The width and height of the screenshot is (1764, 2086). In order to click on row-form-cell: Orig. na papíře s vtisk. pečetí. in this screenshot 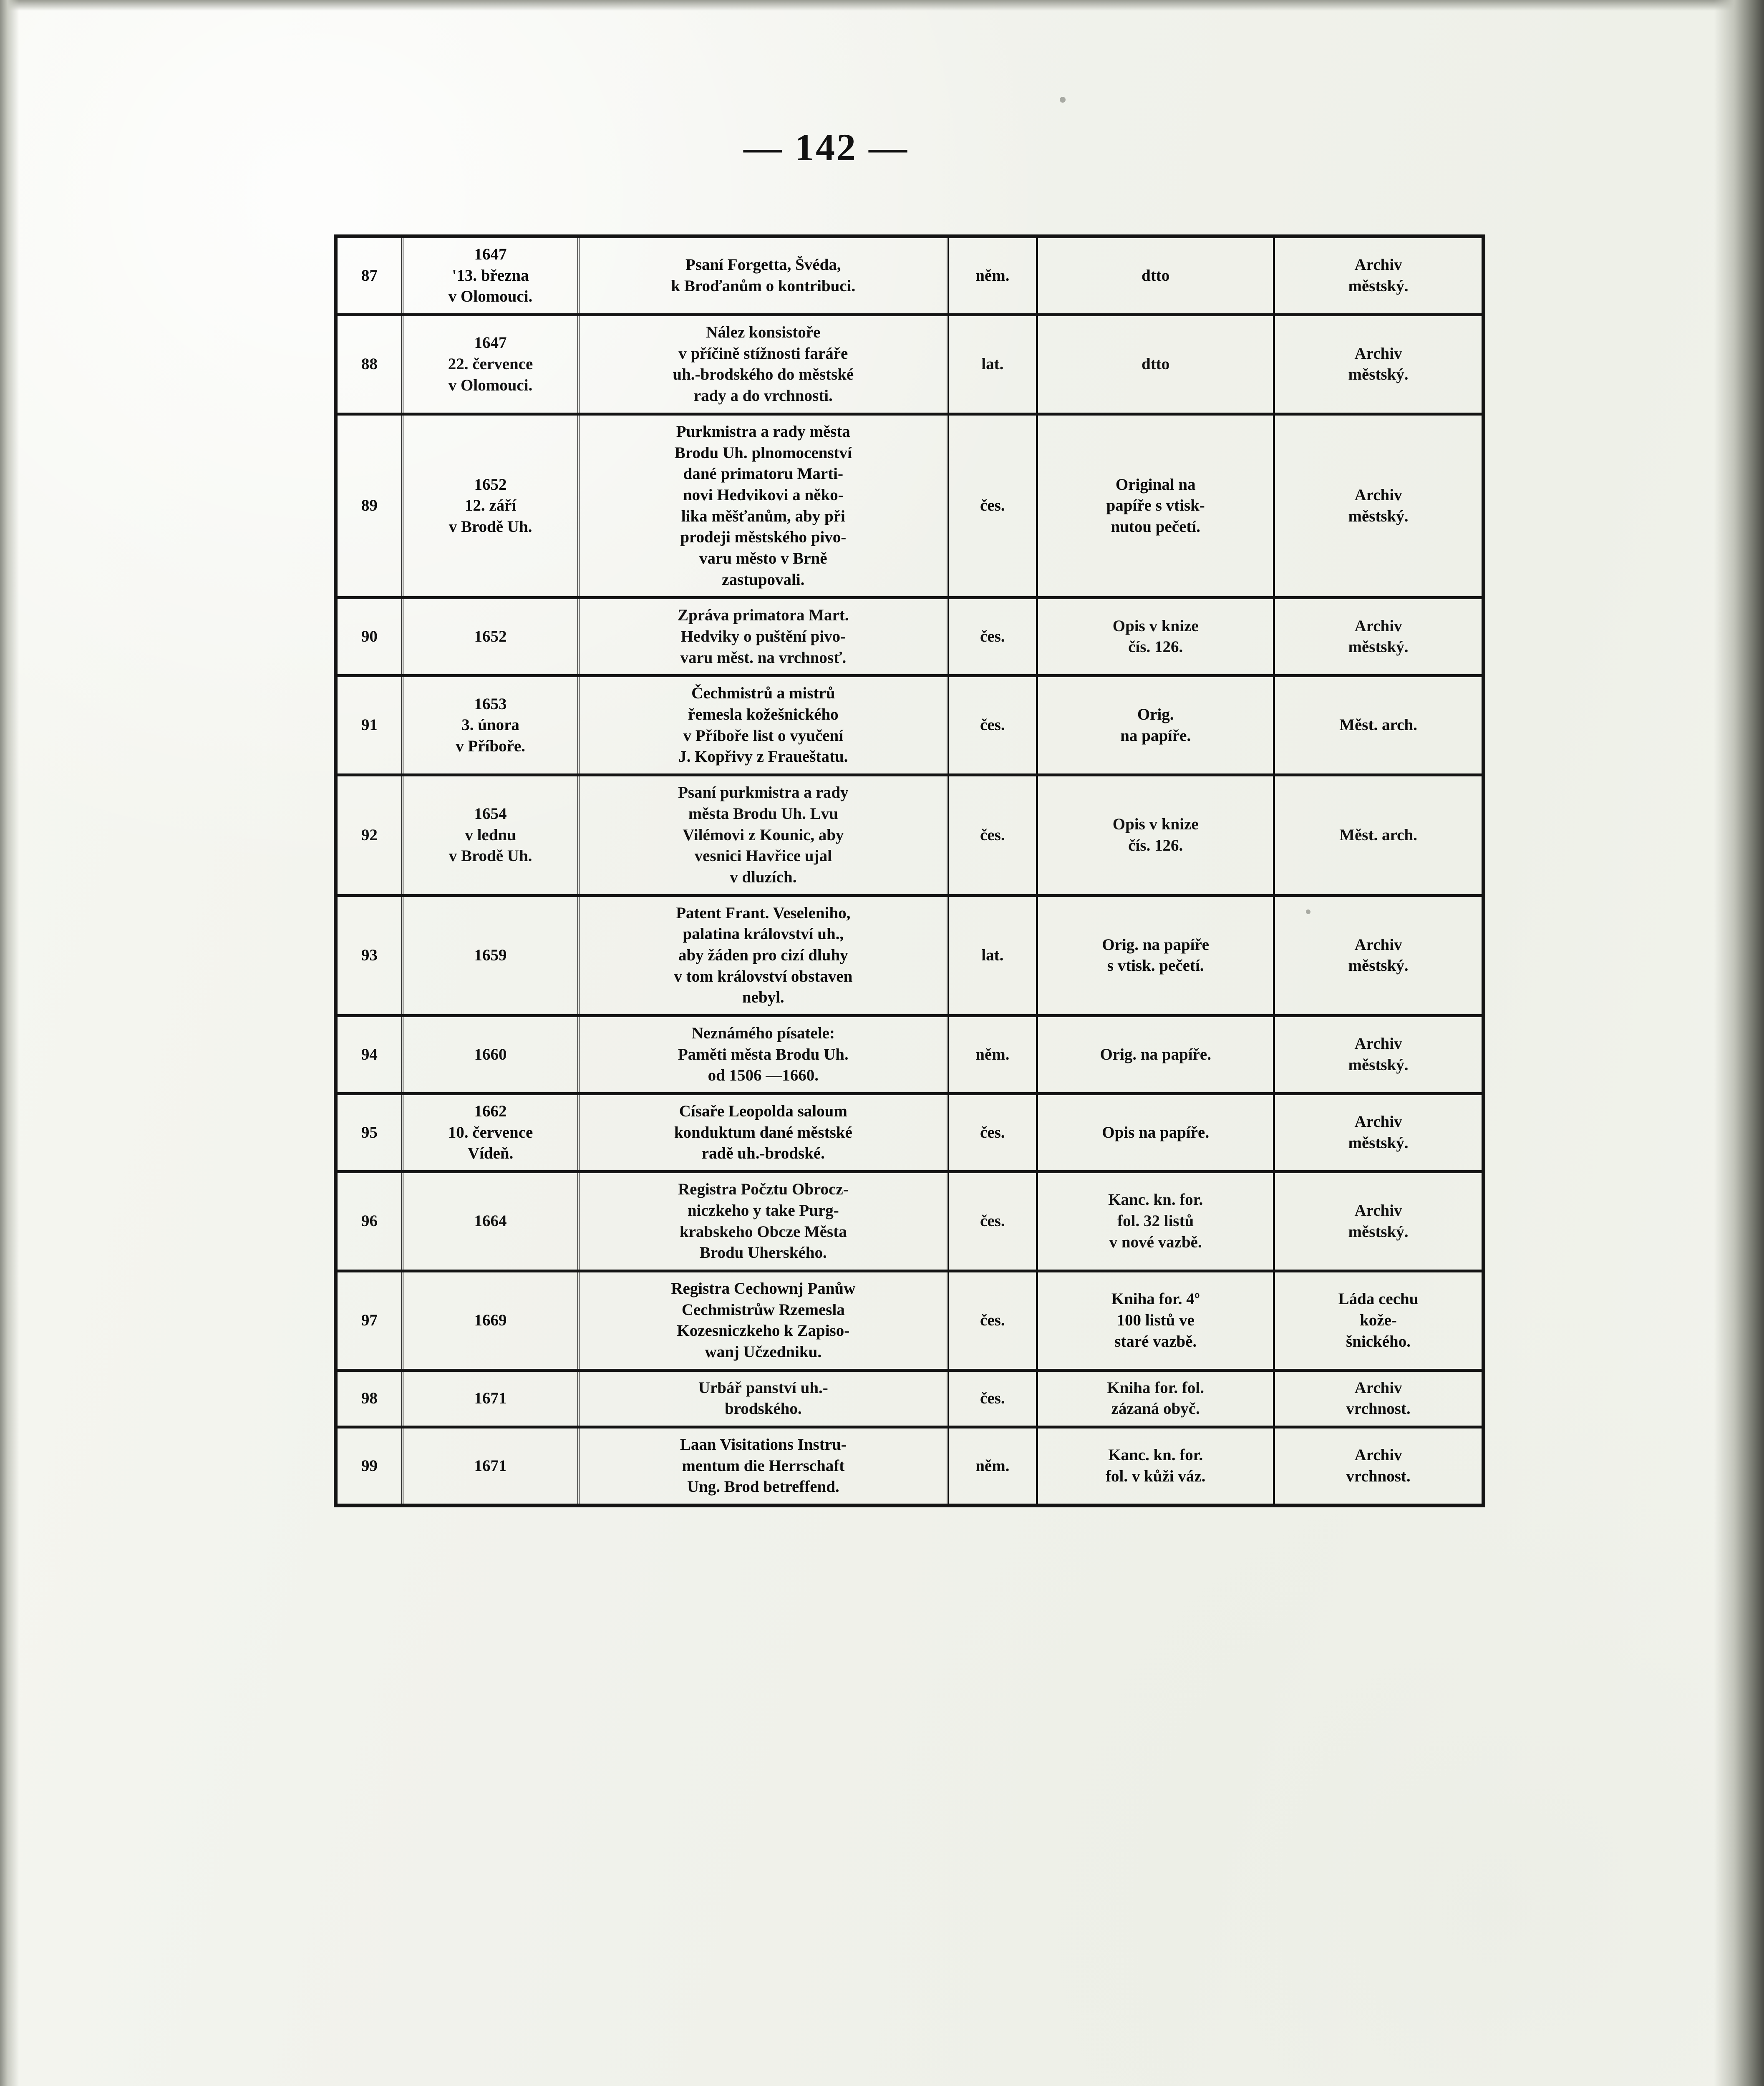, I will do `click(1155, 956)`.